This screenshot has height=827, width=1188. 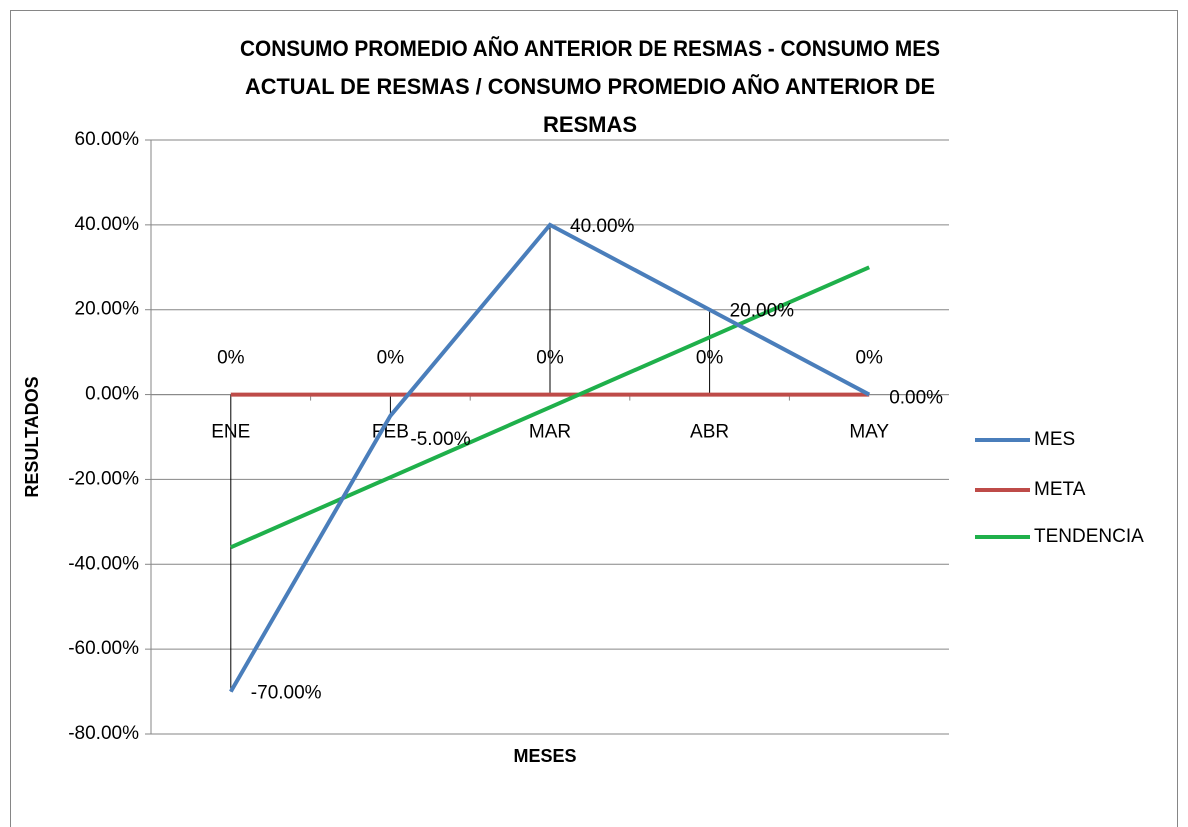 What do you see at coordinates (103, 733) in the screenshot?
I see `y-tick-label: -80.00%` at bounding box center [103, 733].